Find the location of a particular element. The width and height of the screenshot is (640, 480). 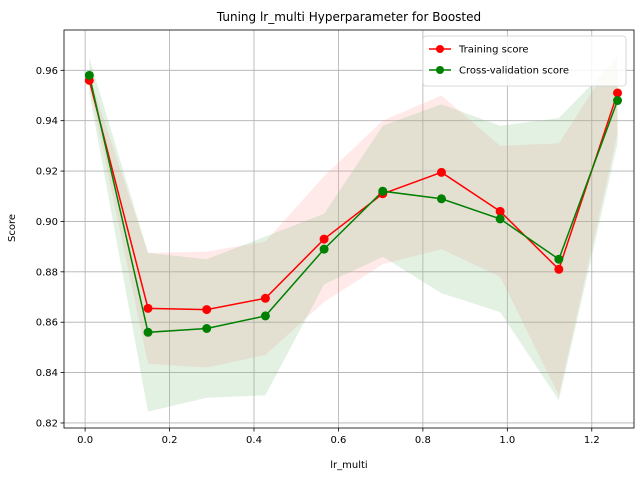

y-tick-label: 0.94 is located at coordinates (47, 121).